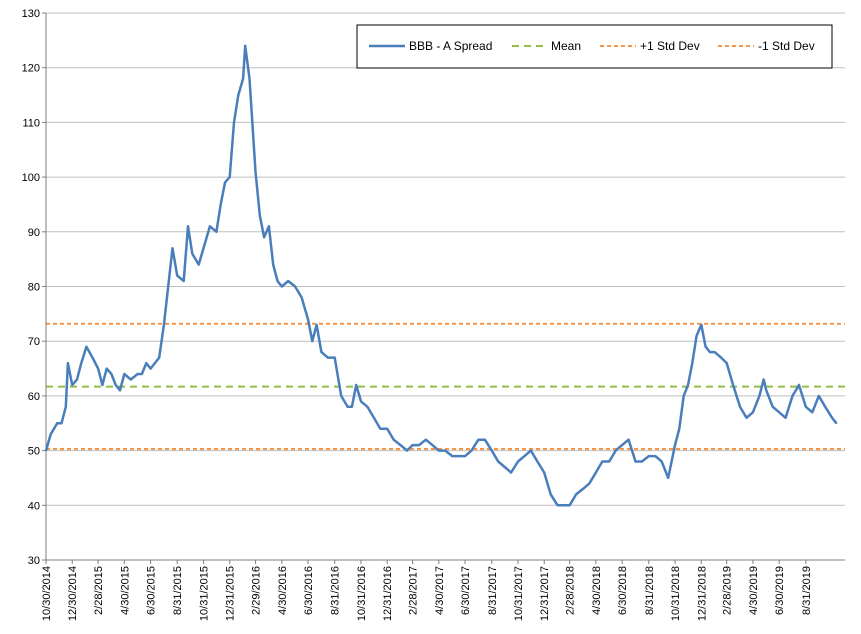 The height and width of the screenshot is (634, 861). Describe the element at coordinates (388, 593) in the screenshot. I see `x-tick-label: 12/31/2016` at that location.